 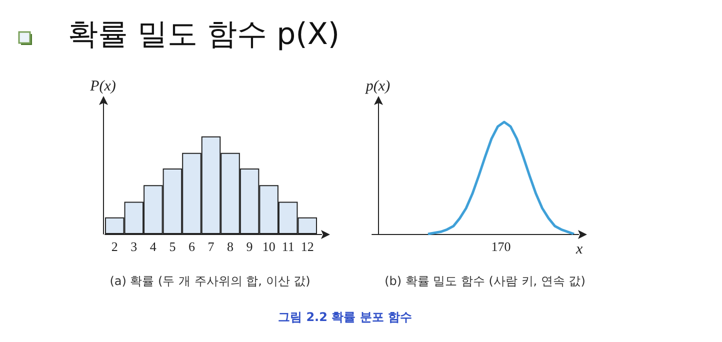 I want to click on x-tick-label: 11, so click(x=288, y=246).